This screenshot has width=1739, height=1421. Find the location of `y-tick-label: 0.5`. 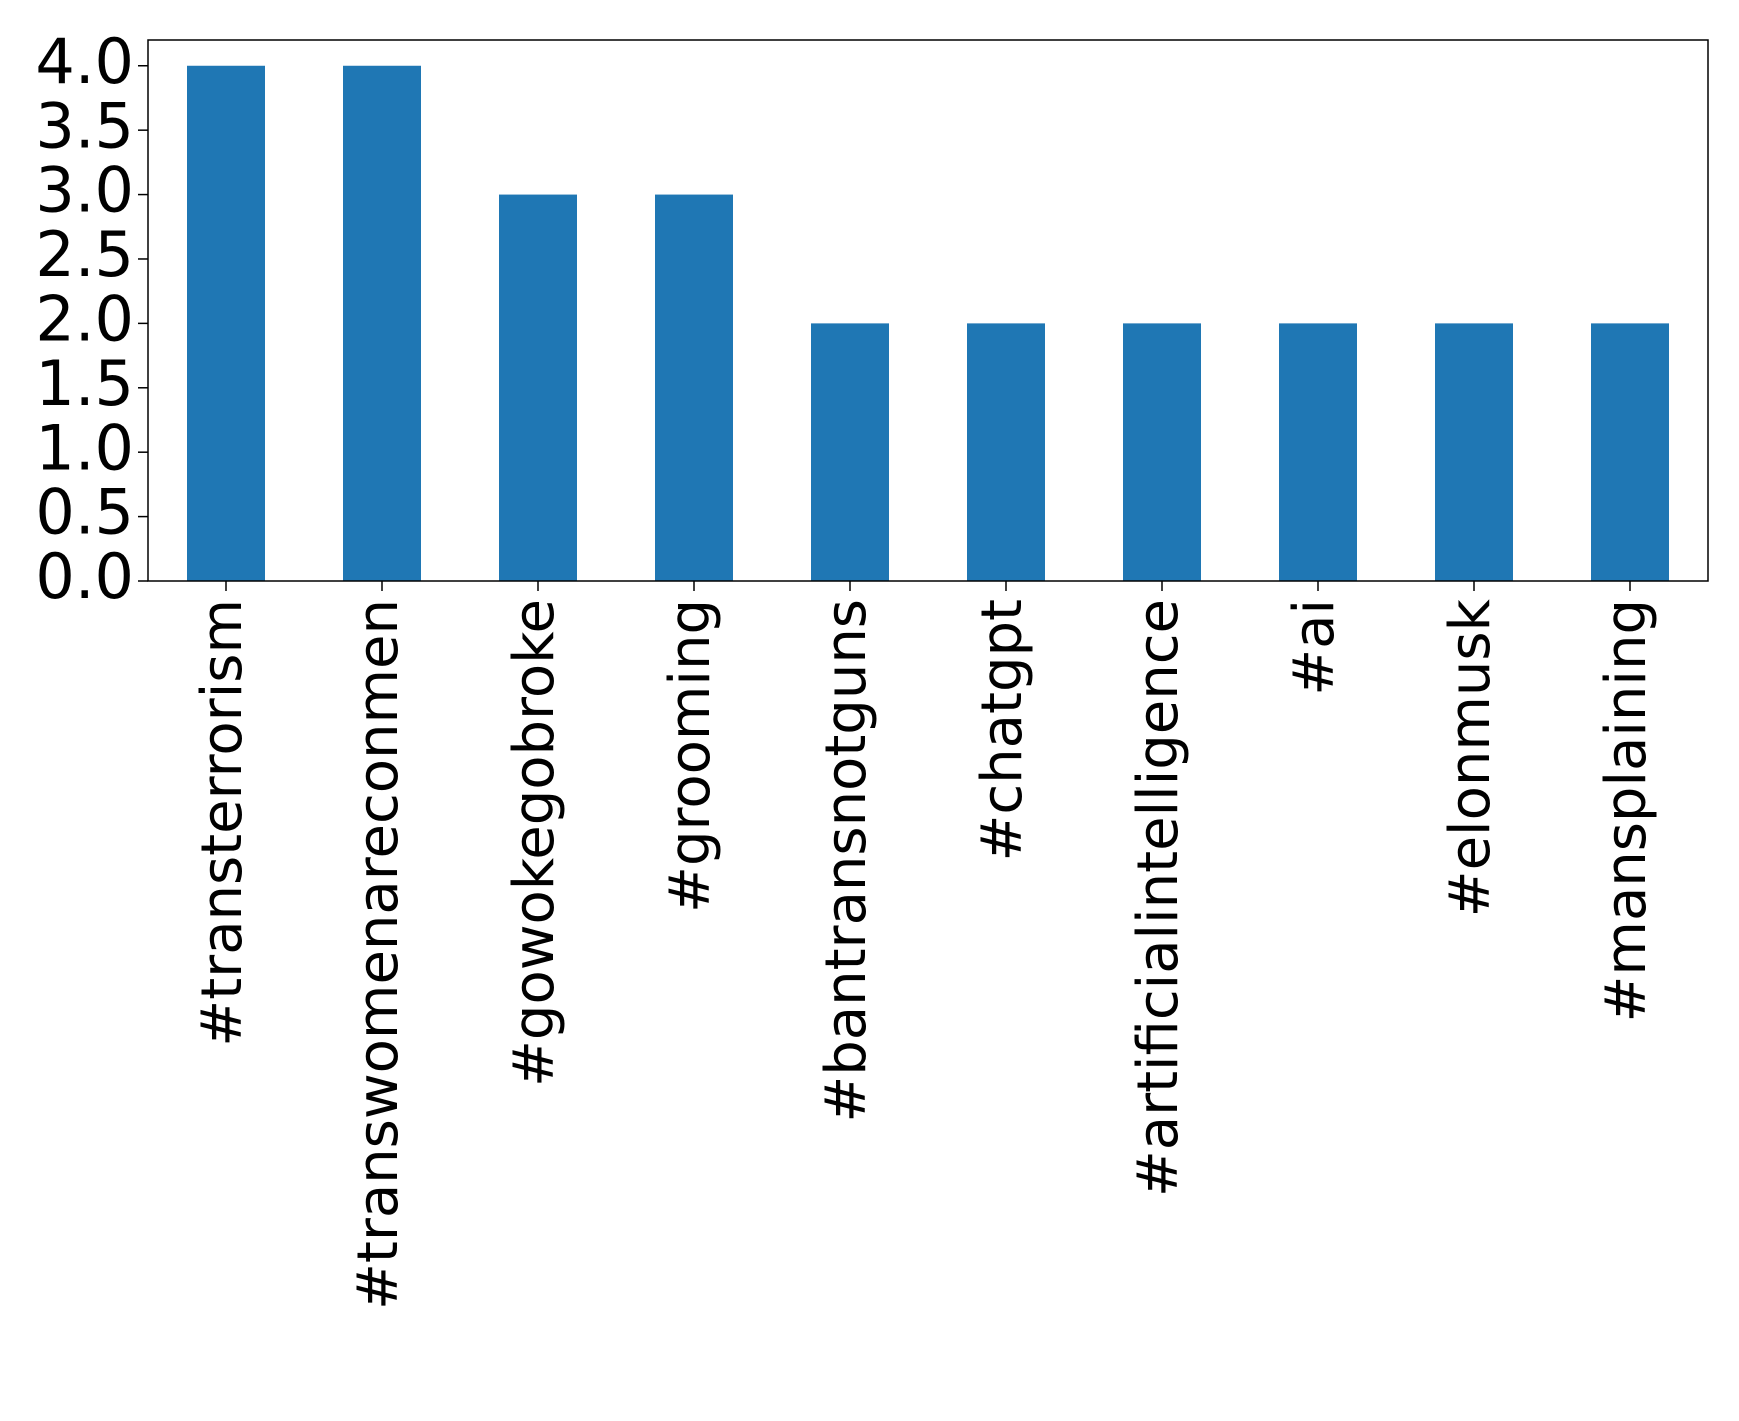

y-tick-label: 0.5 is located at coordinates (84, 512).